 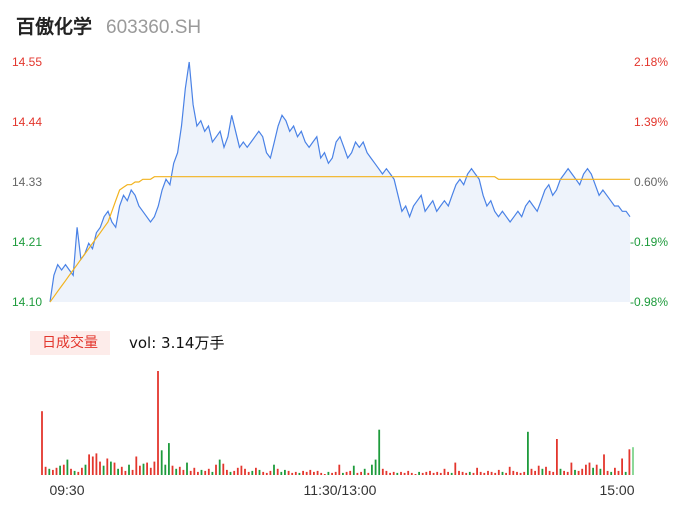 I want to click on y-axis-left-tick: 14.21, so click(x=27, y=242).